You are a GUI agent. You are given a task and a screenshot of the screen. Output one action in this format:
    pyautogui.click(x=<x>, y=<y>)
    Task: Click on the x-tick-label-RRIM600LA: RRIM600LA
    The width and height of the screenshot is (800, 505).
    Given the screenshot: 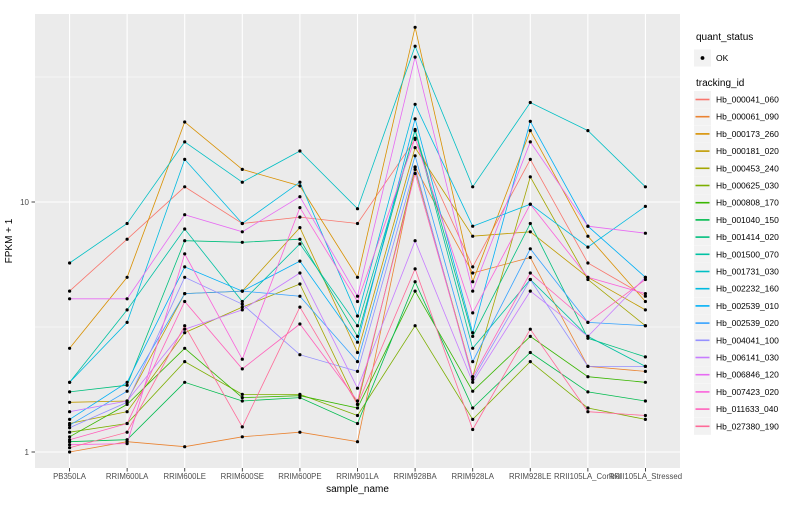 What is the action you would take?
    pyautogui.click(x=127, y=476)
    